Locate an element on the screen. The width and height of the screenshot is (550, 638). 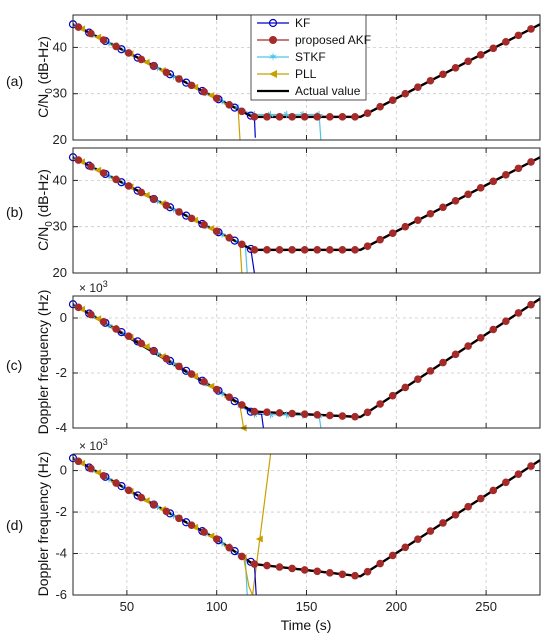
y-axis-label-c: Doppler frequency (Hz) is located at coordinates (43, 362).